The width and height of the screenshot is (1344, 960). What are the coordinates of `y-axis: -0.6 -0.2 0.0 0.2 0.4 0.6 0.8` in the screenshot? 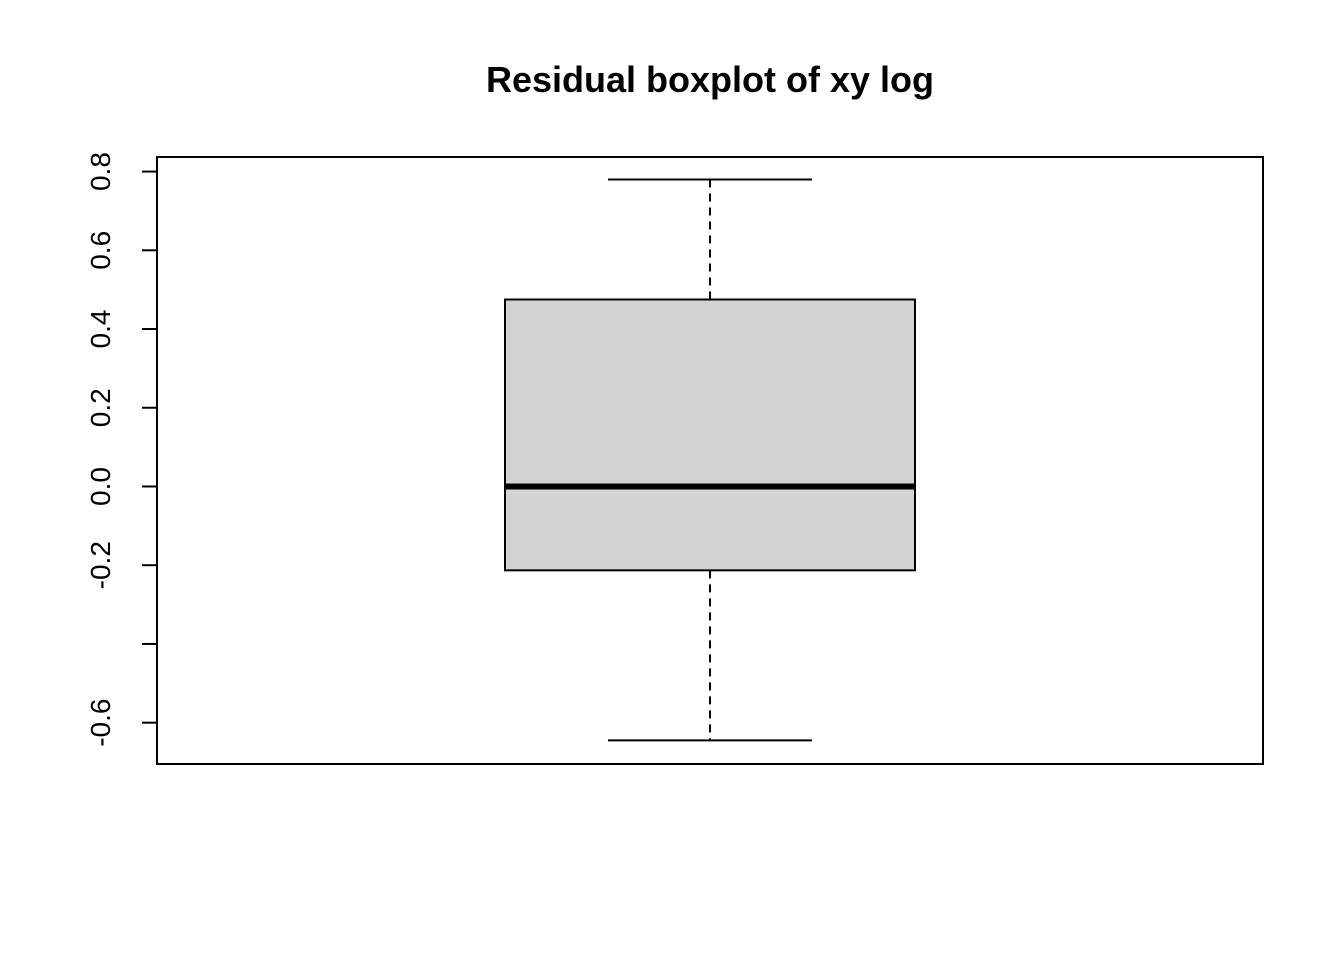 It's located at (121, 449).